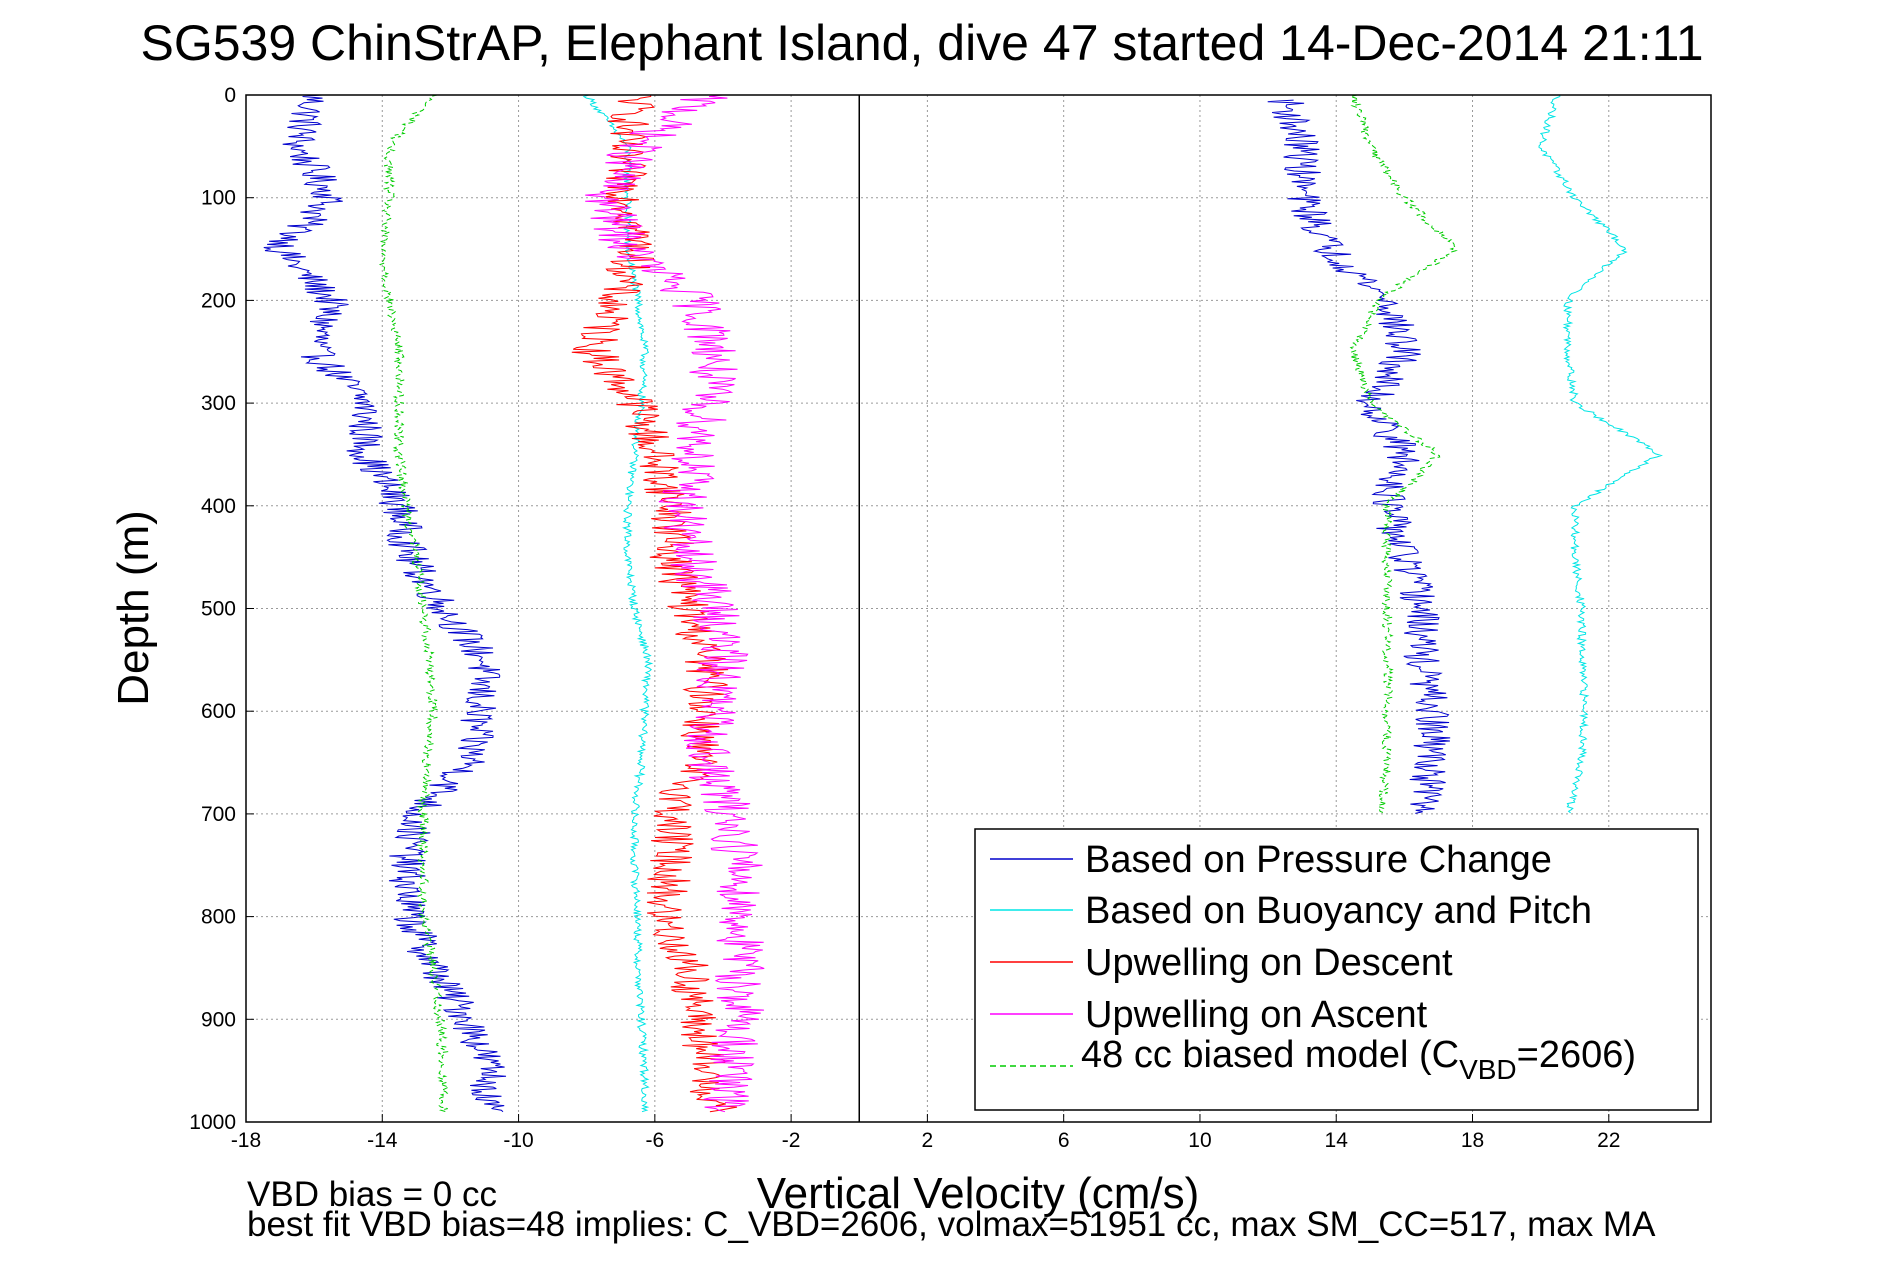 The width and height of the screenshot is (1891, 1262). Describe the element at coordinates (218, 609) in the screenshot. I see `y-tick-label: 500` at that location.